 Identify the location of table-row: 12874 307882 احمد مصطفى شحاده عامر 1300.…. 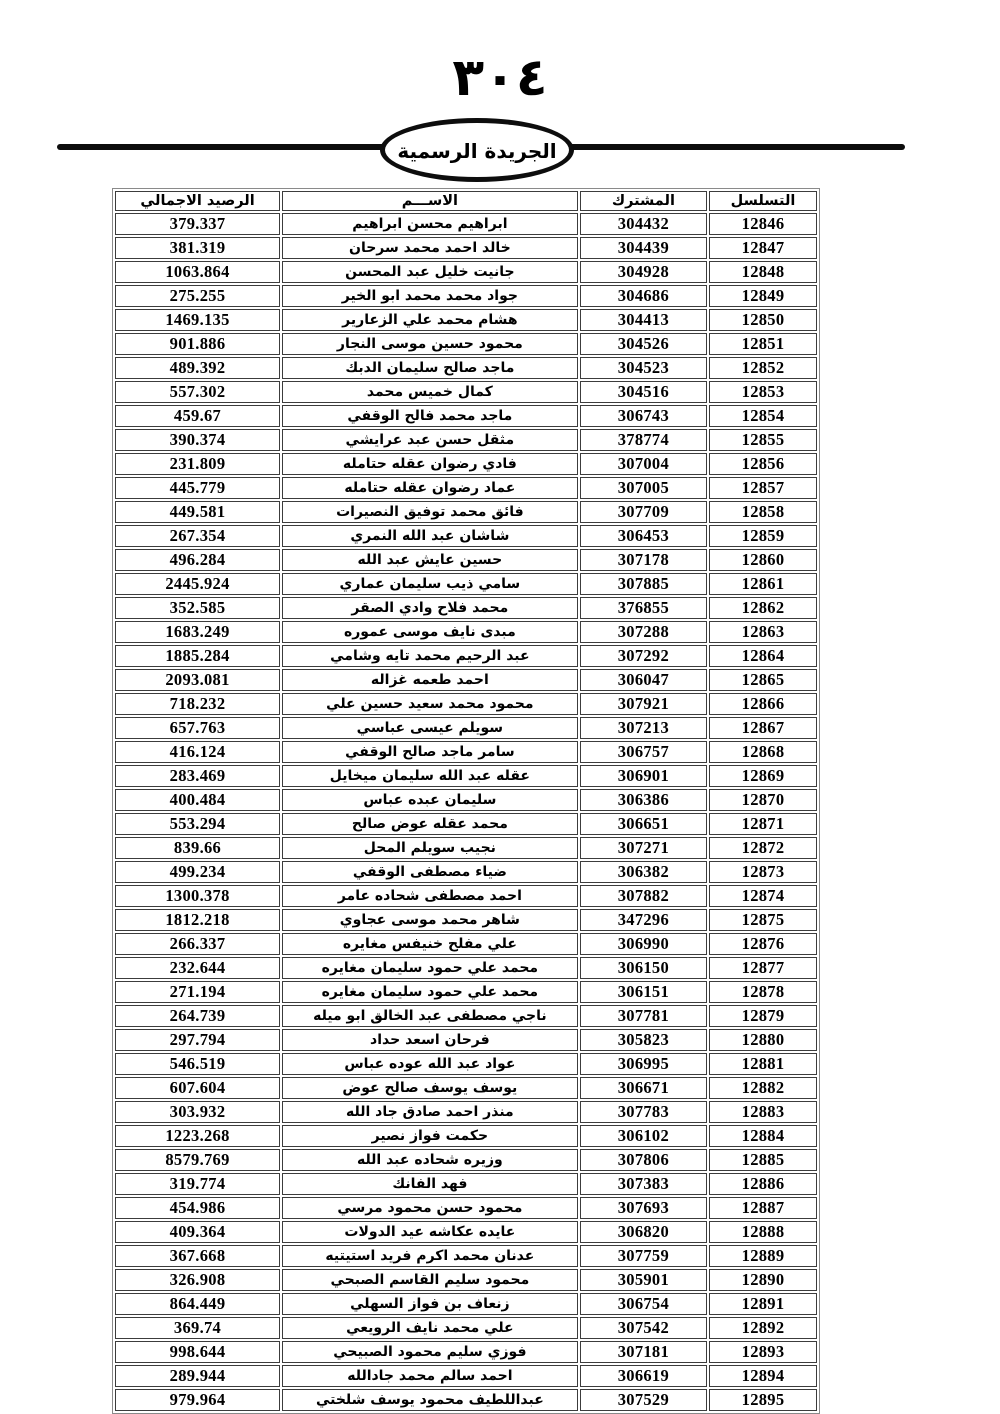
(466, 896).